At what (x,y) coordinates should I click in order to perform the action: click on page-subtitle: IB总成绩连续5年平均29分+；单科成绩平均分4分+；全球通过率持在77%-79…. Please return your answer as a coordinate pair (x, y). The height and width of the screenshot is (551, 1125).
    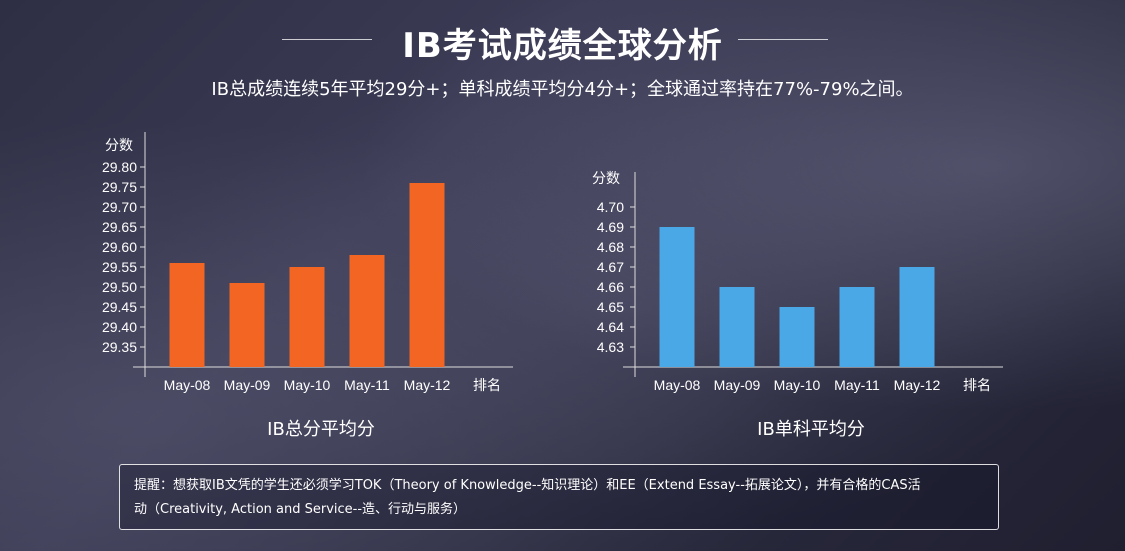
    Looking at the image, I should click on (562, 89).